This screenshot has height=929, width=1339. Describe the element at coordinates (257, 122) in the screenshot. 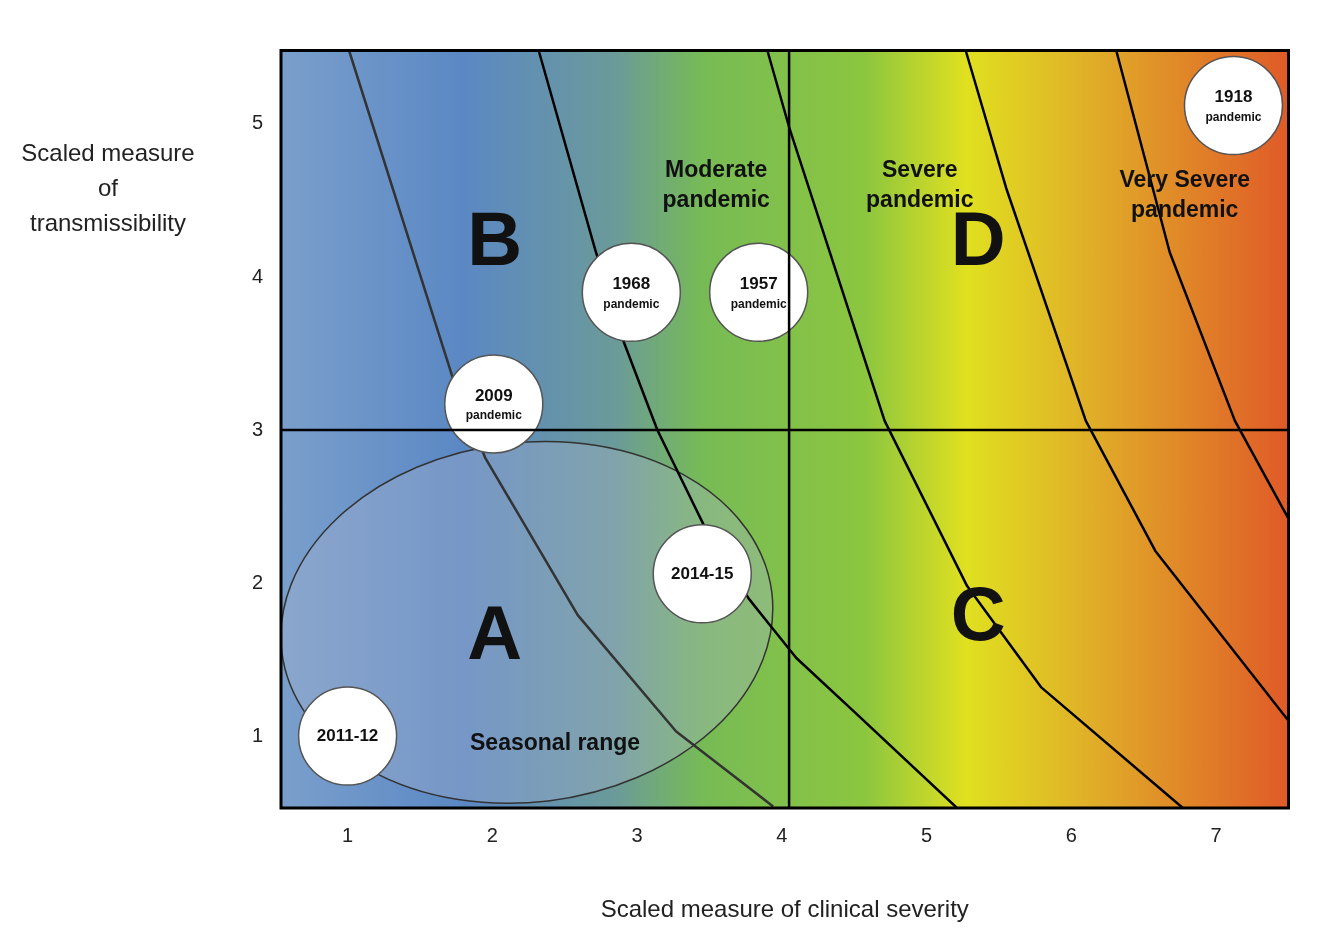

I see `y-tick-label: 5` at that location.